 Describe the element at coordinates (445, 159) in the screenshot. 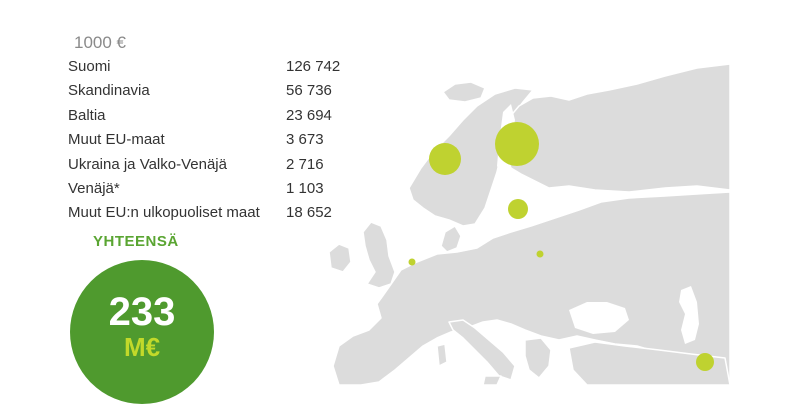

I see `bubble-skandinavia` at that location.